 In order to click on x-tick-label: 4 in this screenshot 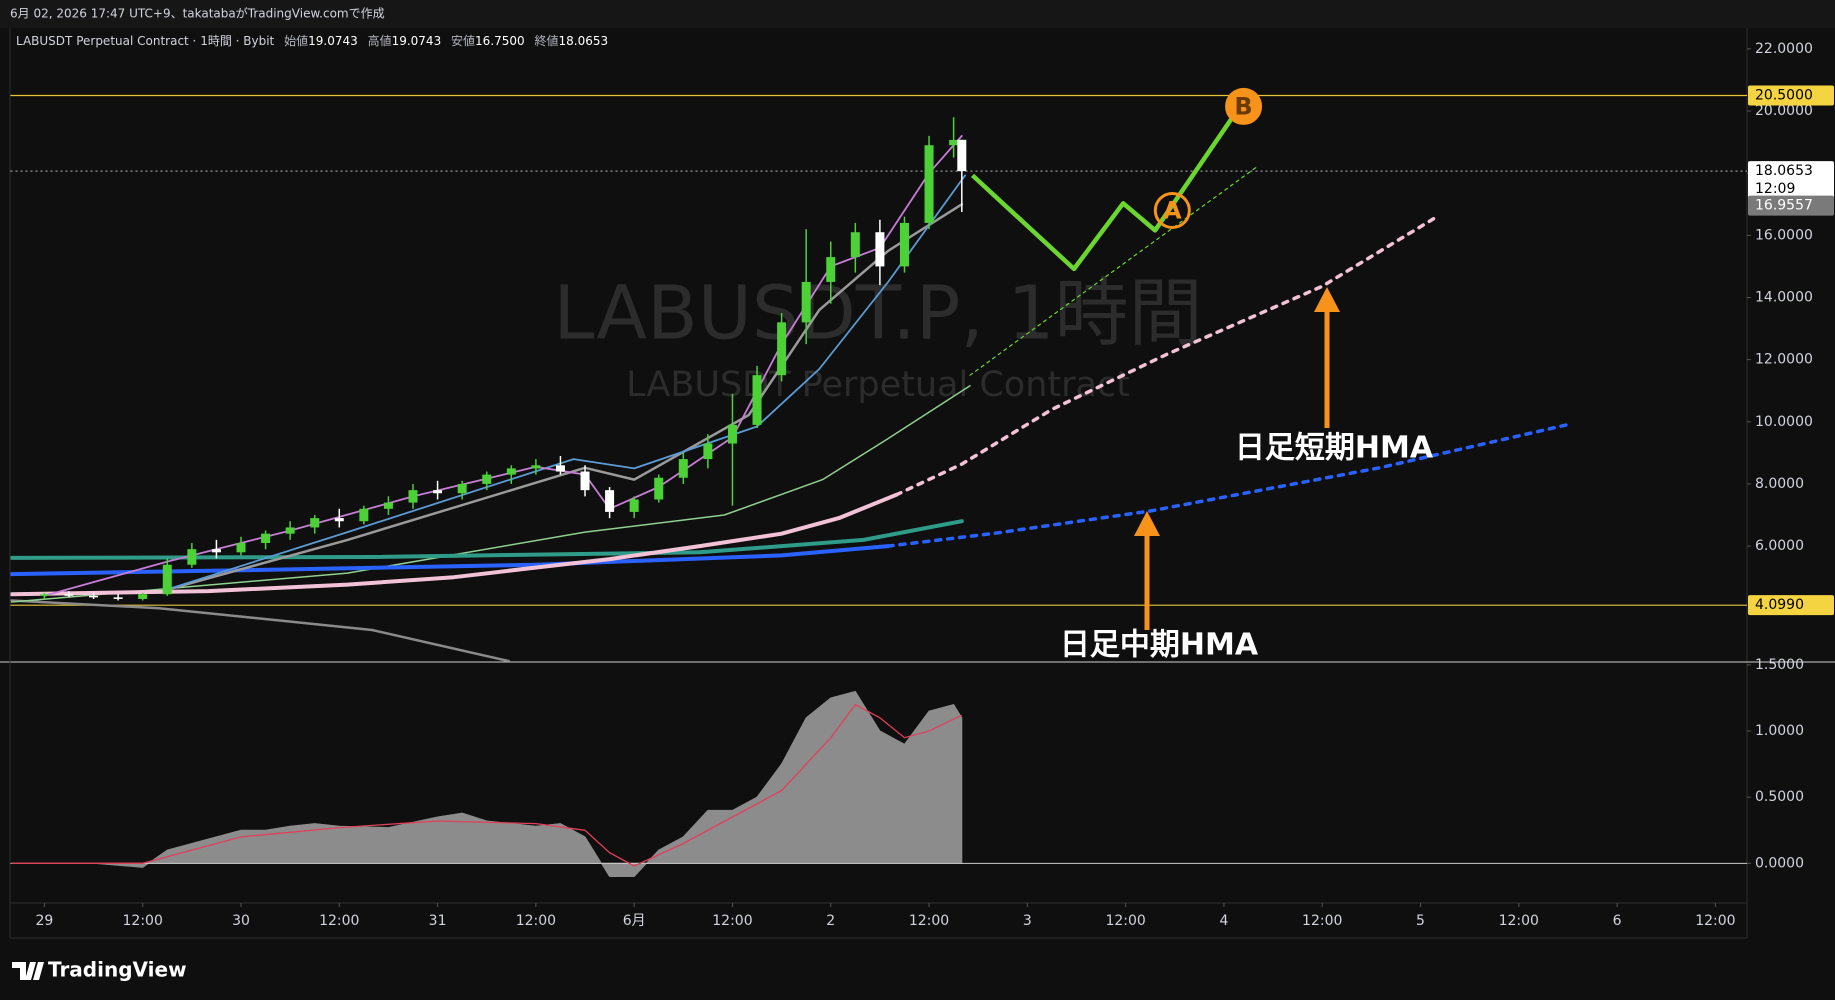, I will do `click(1223, 921)`.